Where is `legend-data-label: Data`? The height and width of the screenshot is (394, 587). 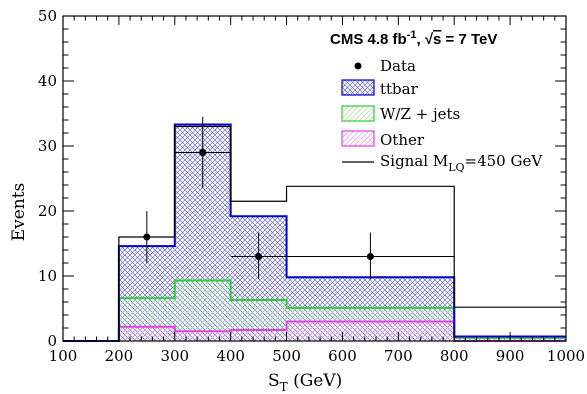 legend-data-label: Data is located at coordinates (398, 66).